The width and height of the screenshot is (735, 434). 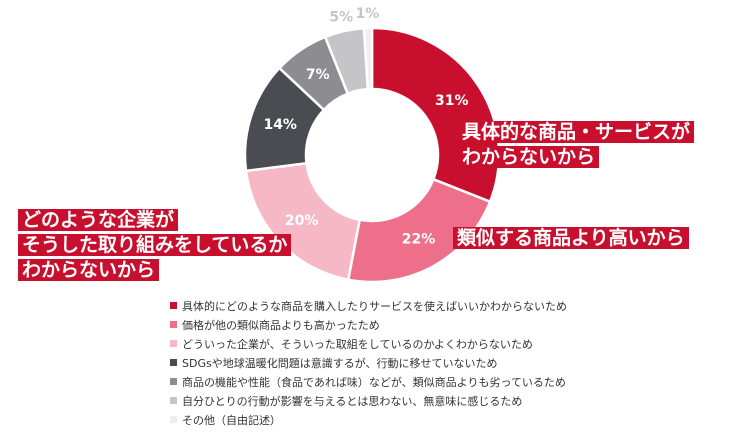 I want to click on callout-second-line-1: 類似する商品より高いから, so click(x=571, y=238).